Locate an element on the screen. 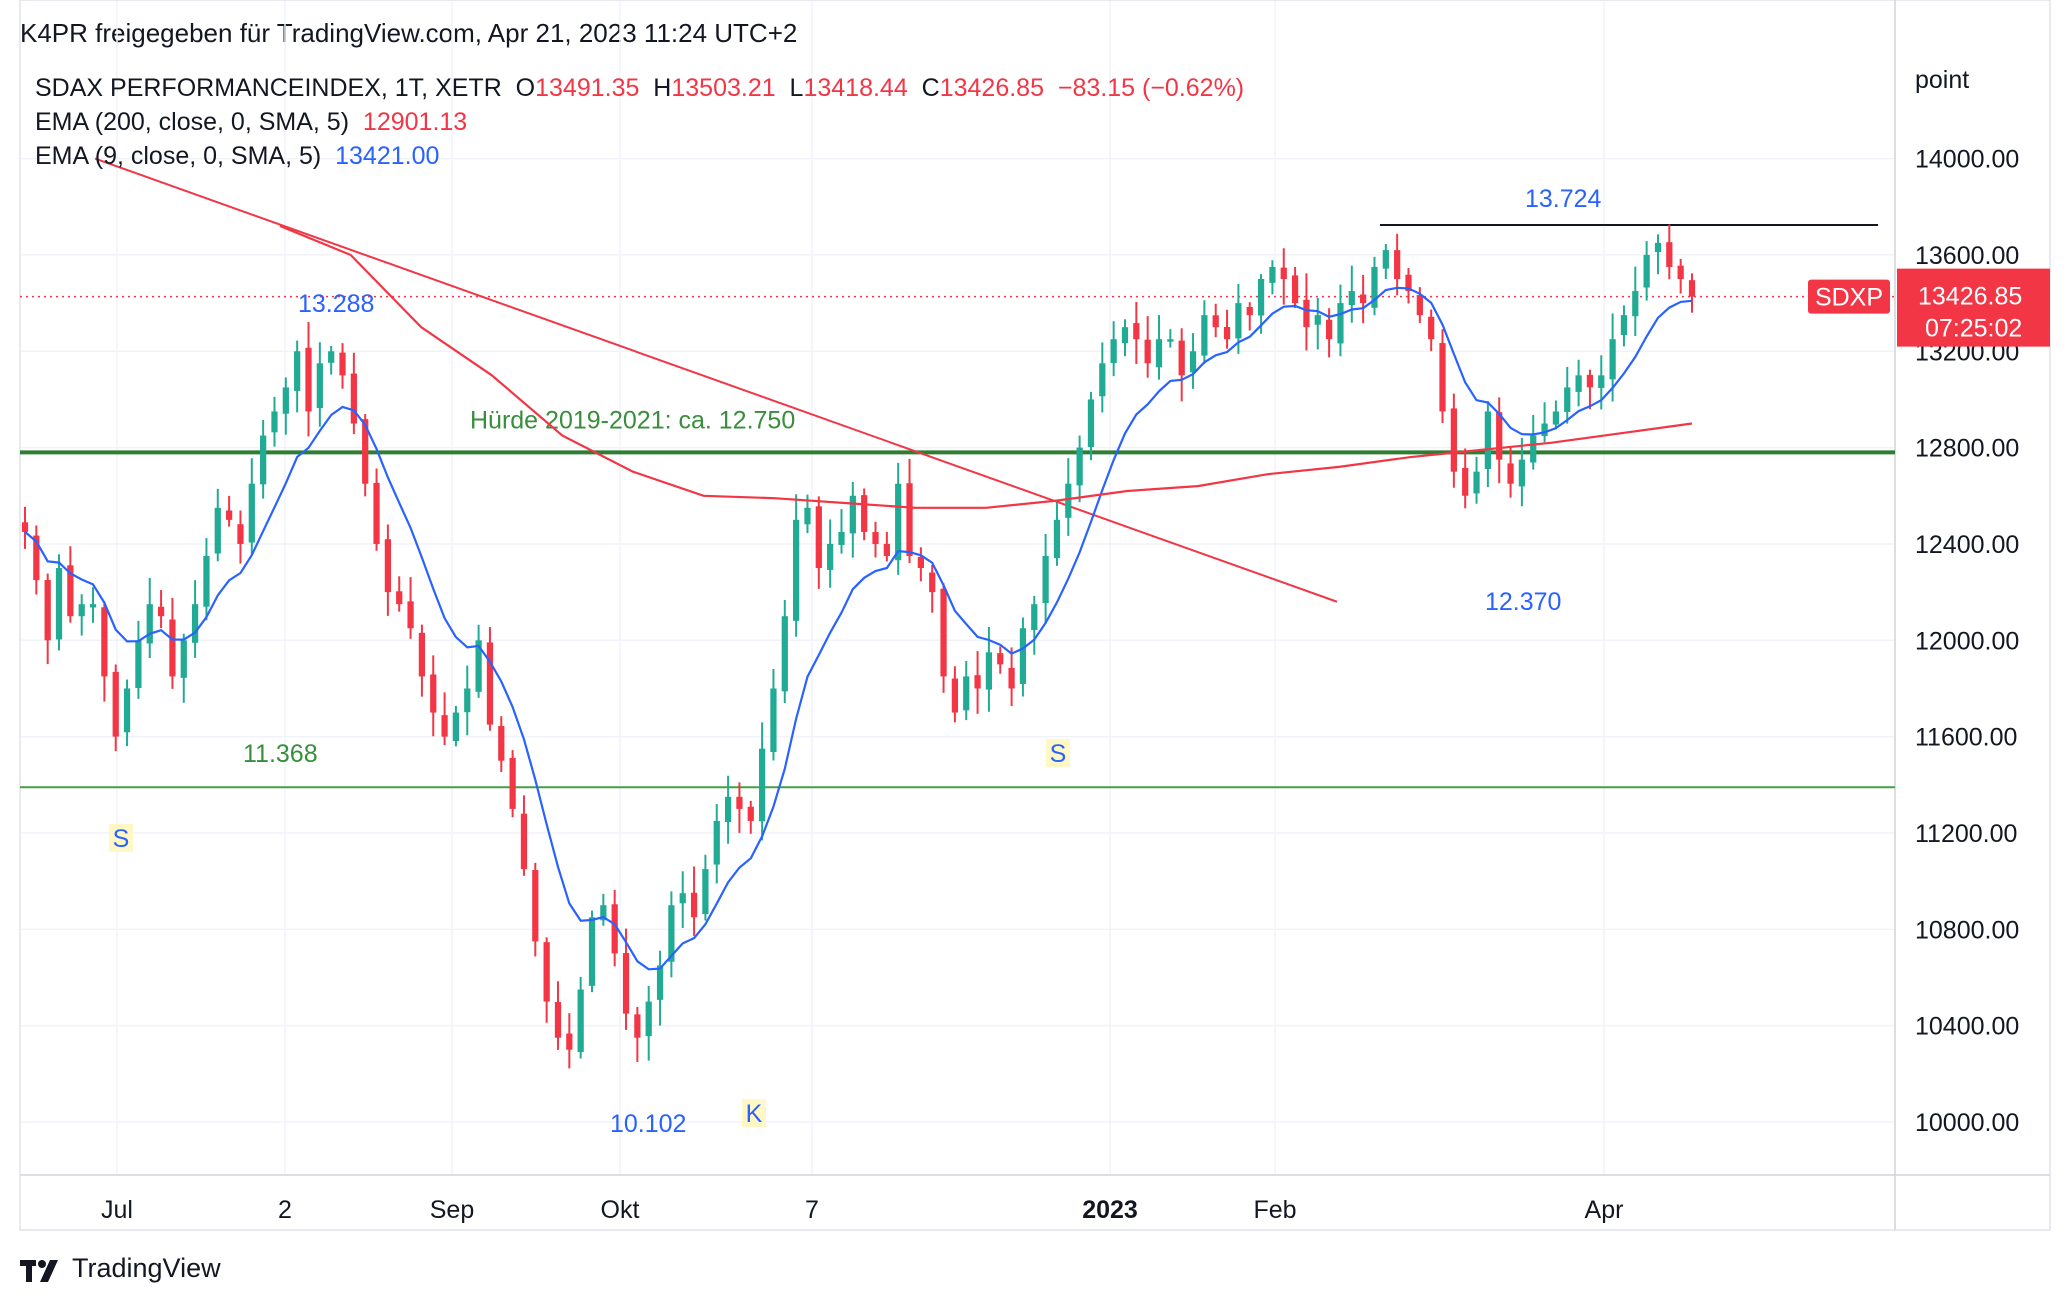 This screenshot has height=1302, width=2070. annotation-low-12370: 12.370 is located at coordinates (1523, 602).